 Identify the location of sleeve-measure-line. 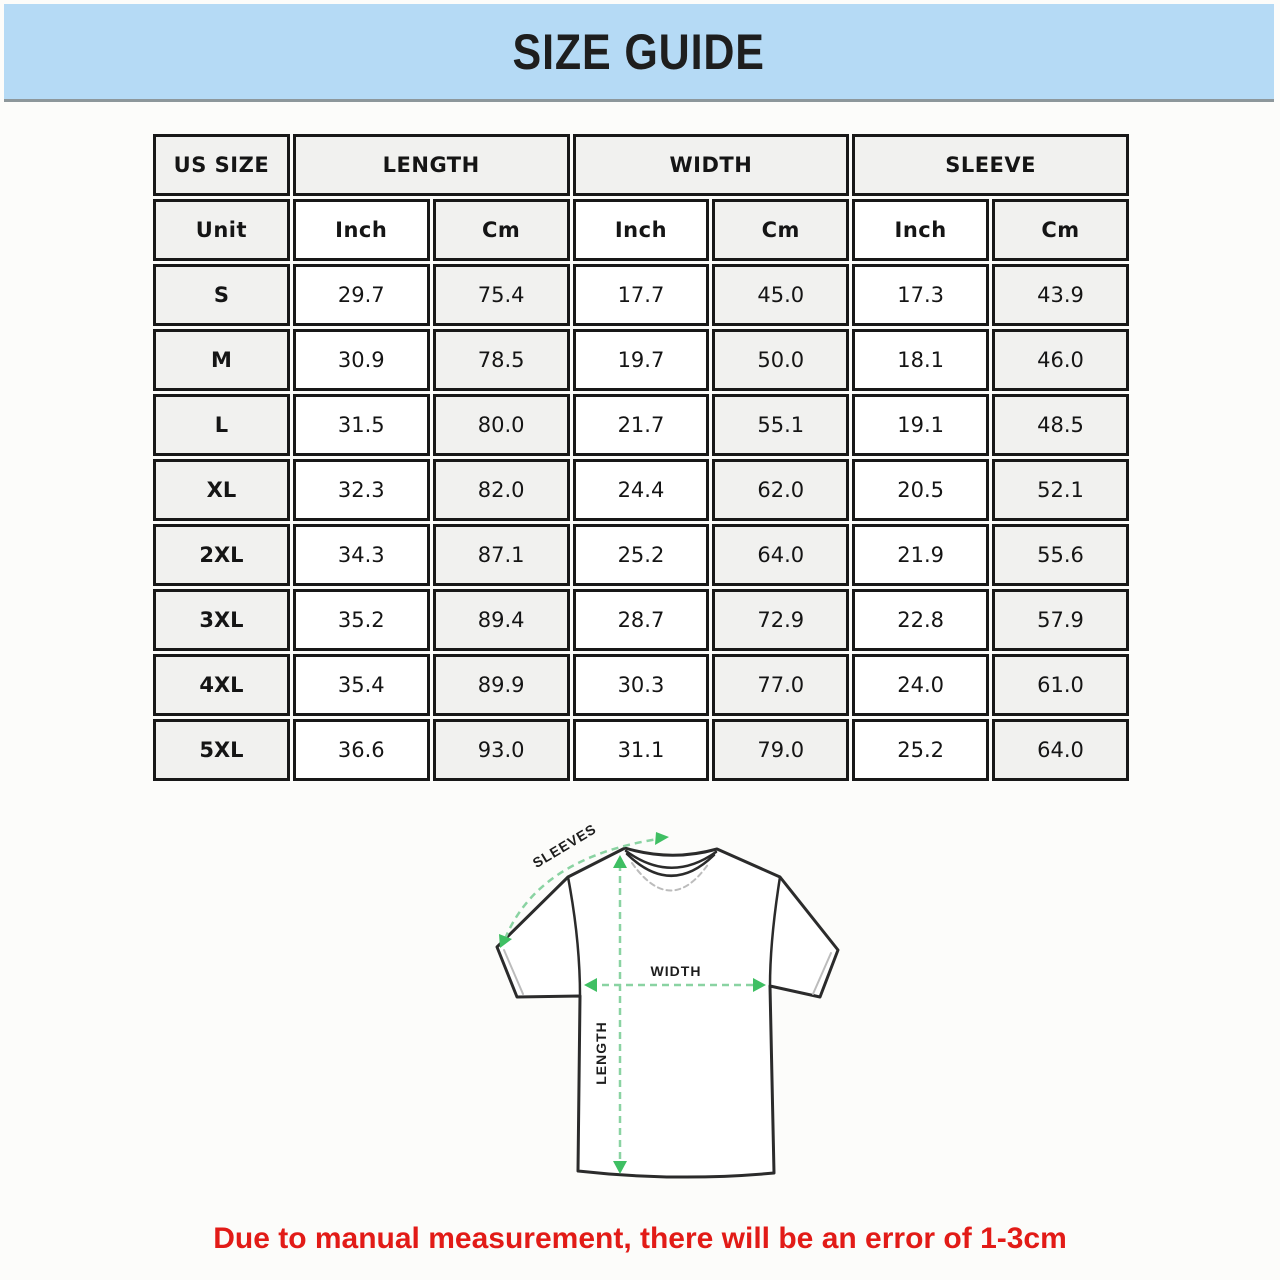
(581, 888).